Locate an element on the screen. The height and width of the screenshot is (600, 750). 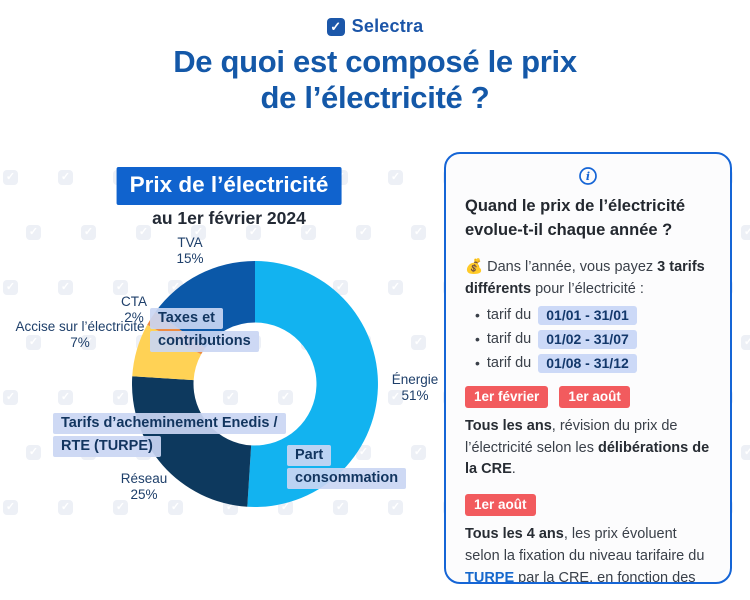
chart-title-badge: Prix de l’électricité is located at coordinates (229, 186).